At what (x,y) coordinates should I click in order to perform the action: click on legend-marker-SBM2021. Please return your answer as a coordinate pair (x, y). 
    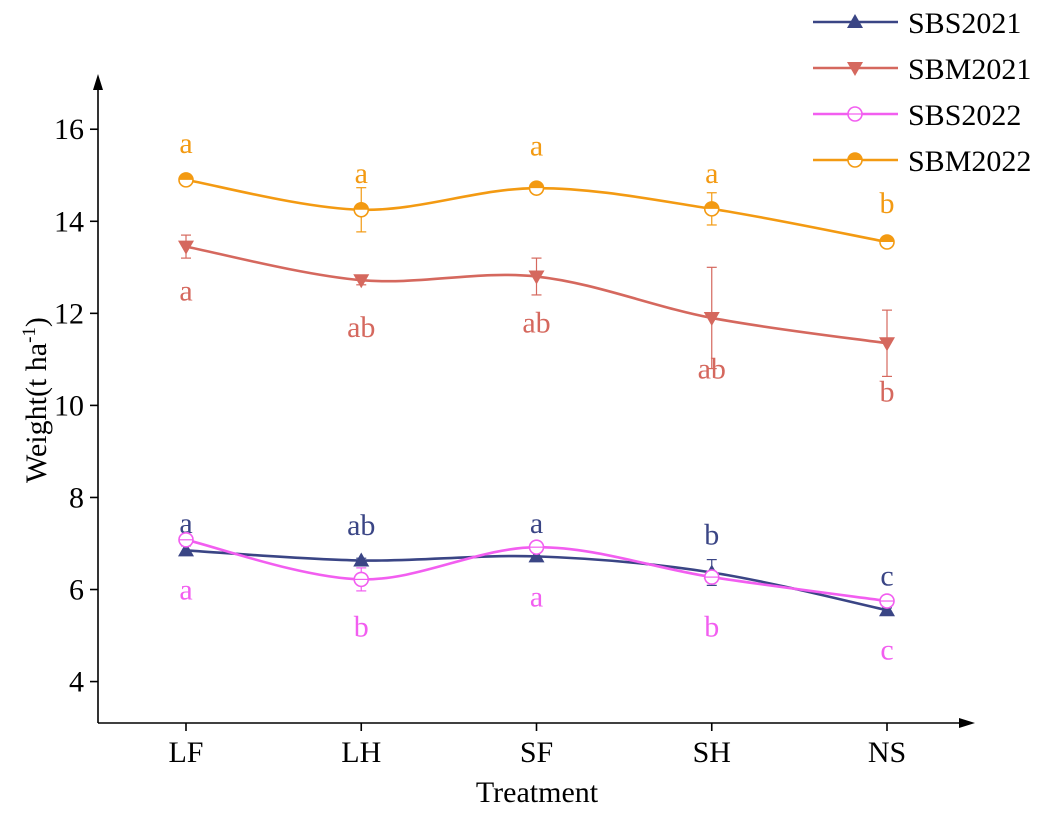
    Looking at the image, I should click on (855, 69).